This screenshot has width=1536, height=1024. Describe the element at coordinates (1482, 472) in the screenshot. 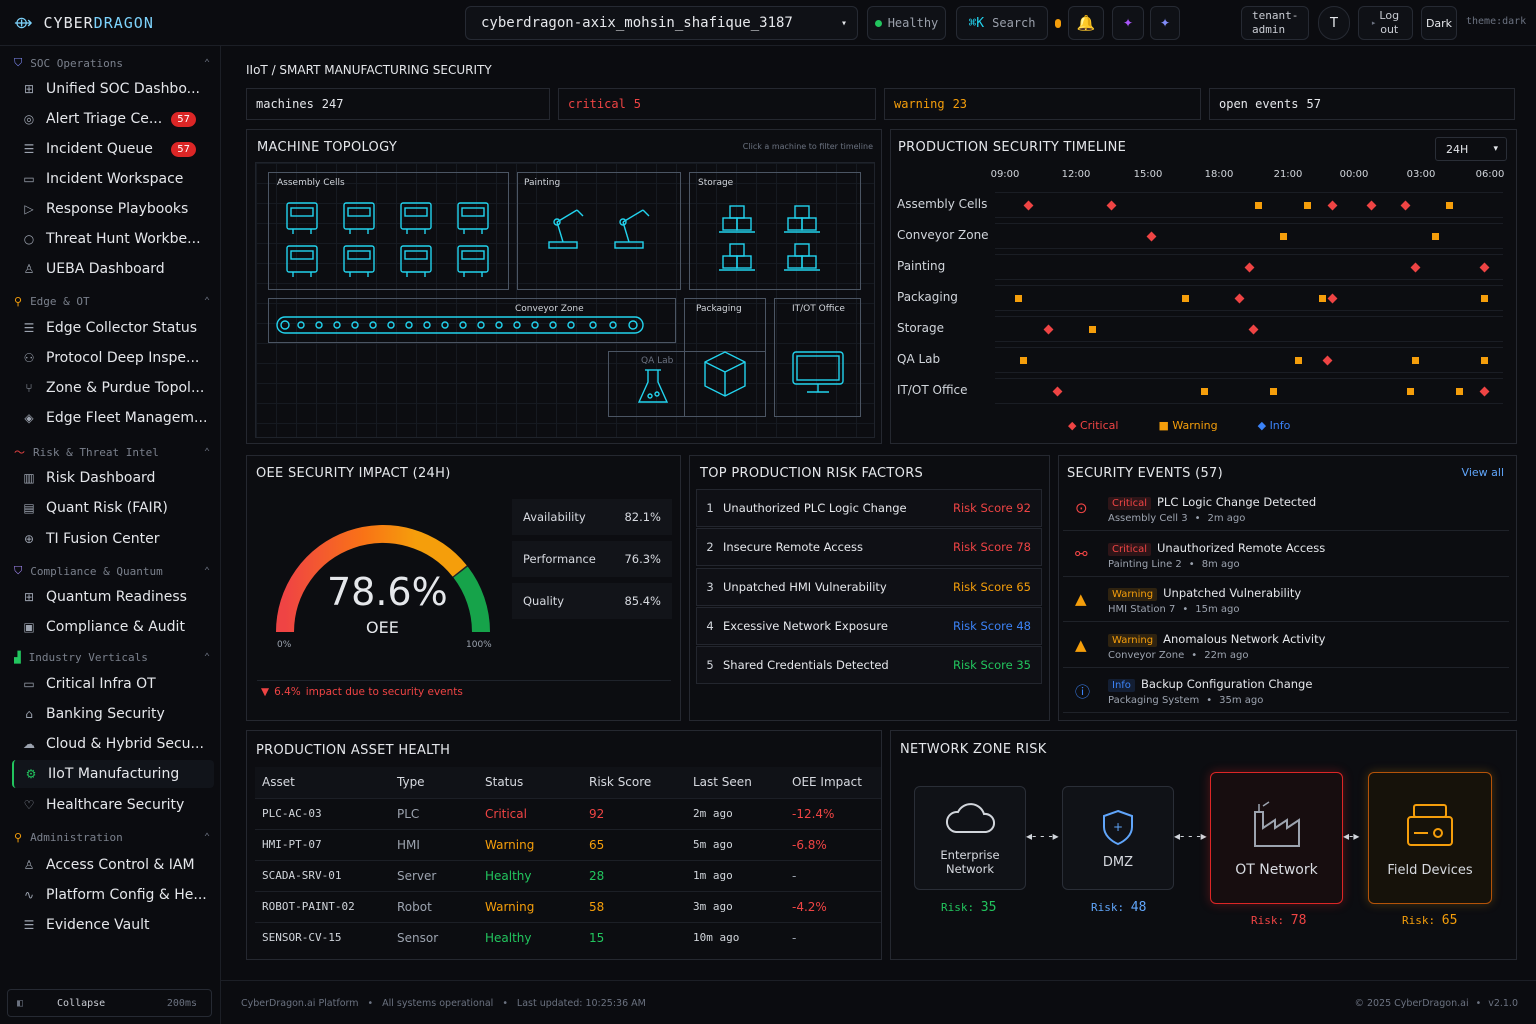

I see `view-all-link: View all` at that location.